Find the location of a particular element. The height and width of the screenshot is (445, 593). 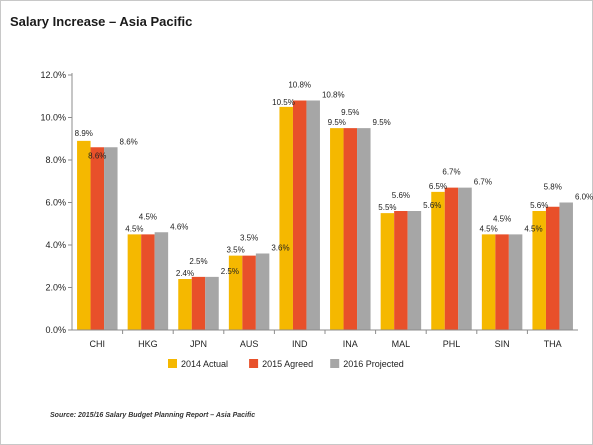

y-tick-label: 6.0% is located at coordinates (55, 203).